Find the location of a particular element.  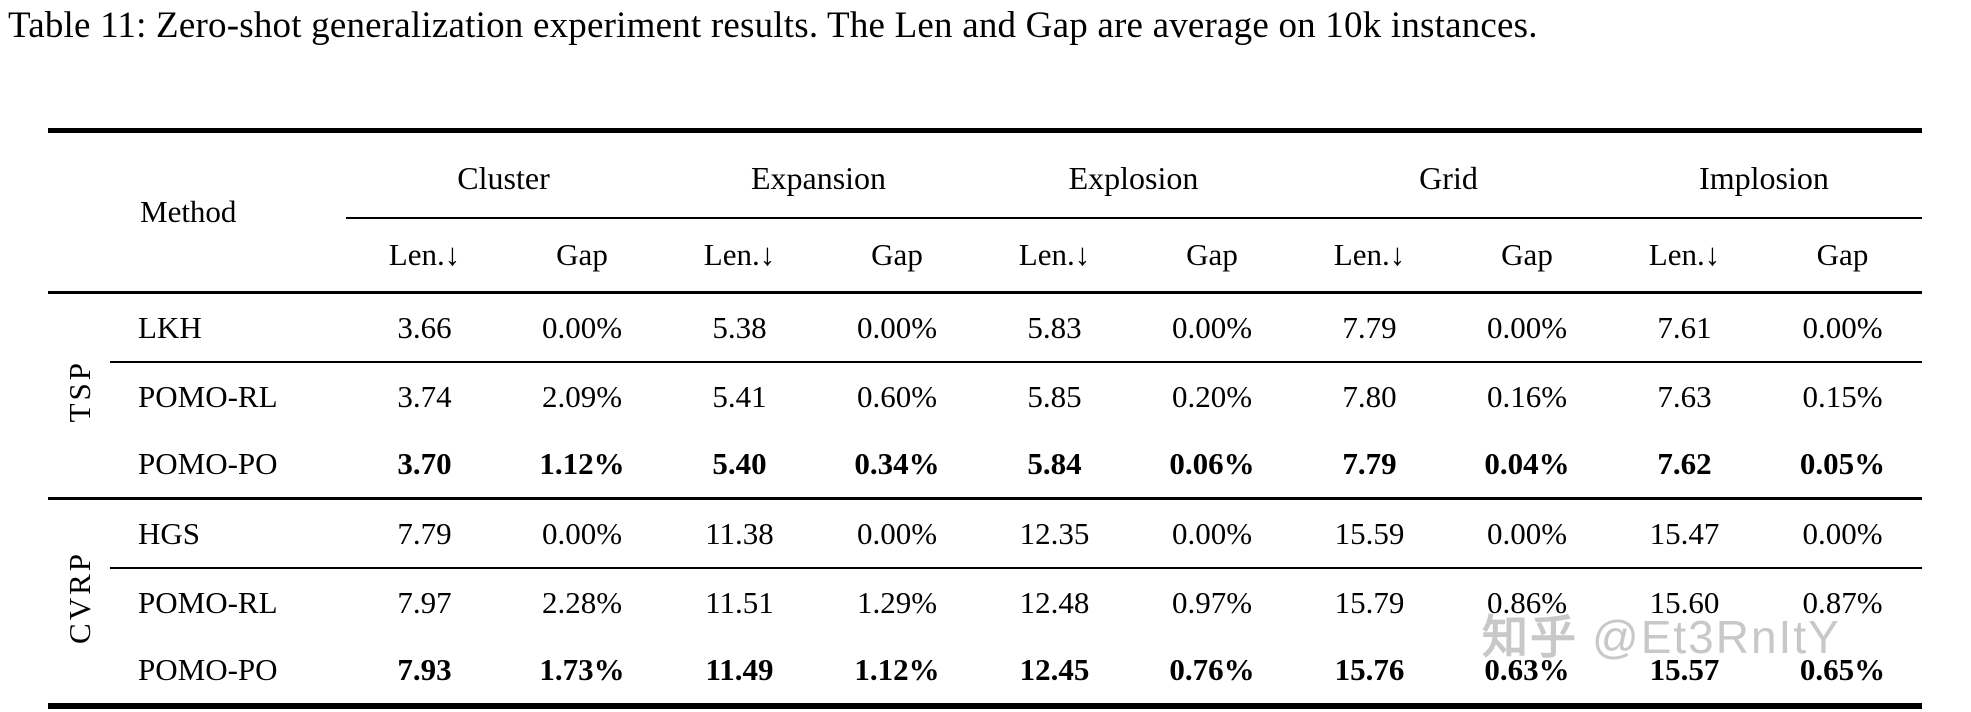

value-cell: 0.16% is located at coordinates (1527, 396).